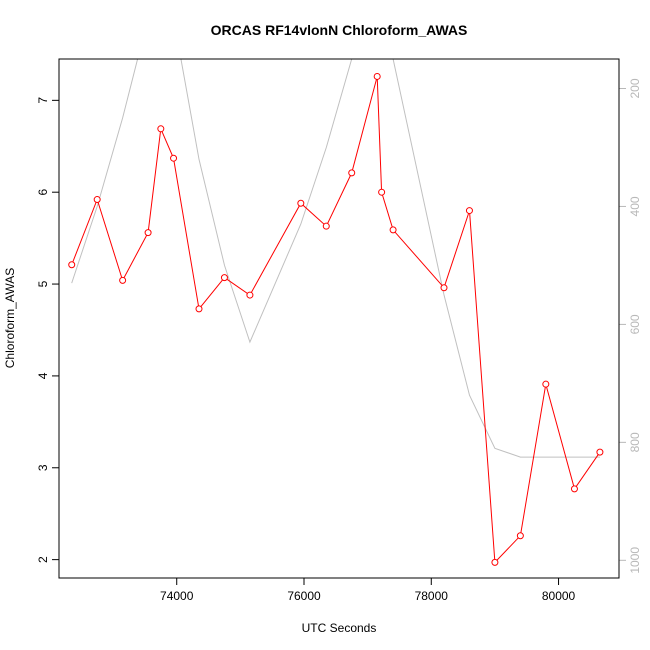 This screenshot has width=650, height=650. Describe the element at coordinates (10, 318) in the screenshot. I see `y-axis-label: Chloroform_AWAS` at that location.